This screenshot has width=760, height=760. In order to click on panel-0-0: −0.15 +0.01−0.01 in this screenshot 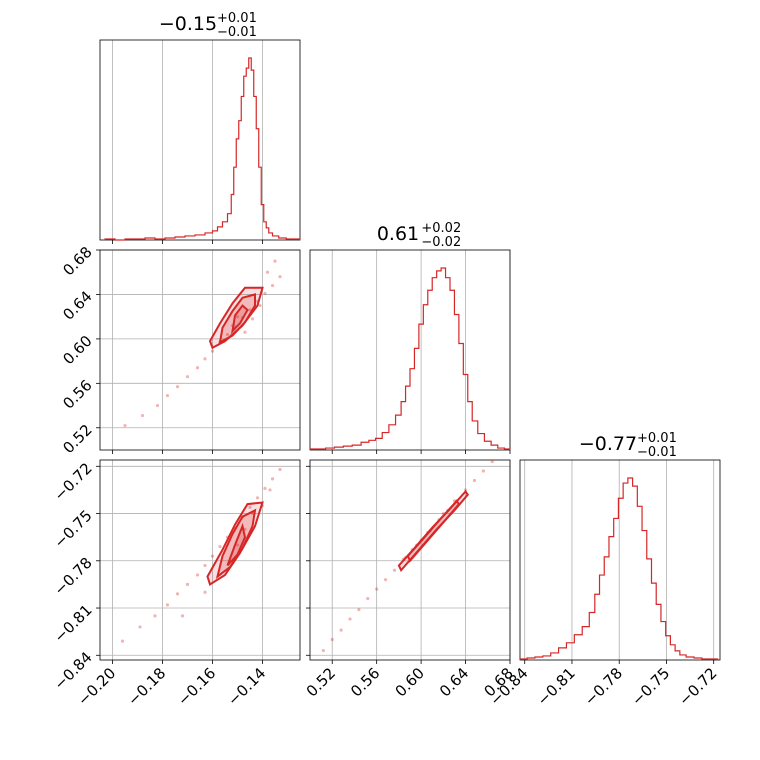, I will do `click(200, 127)`.